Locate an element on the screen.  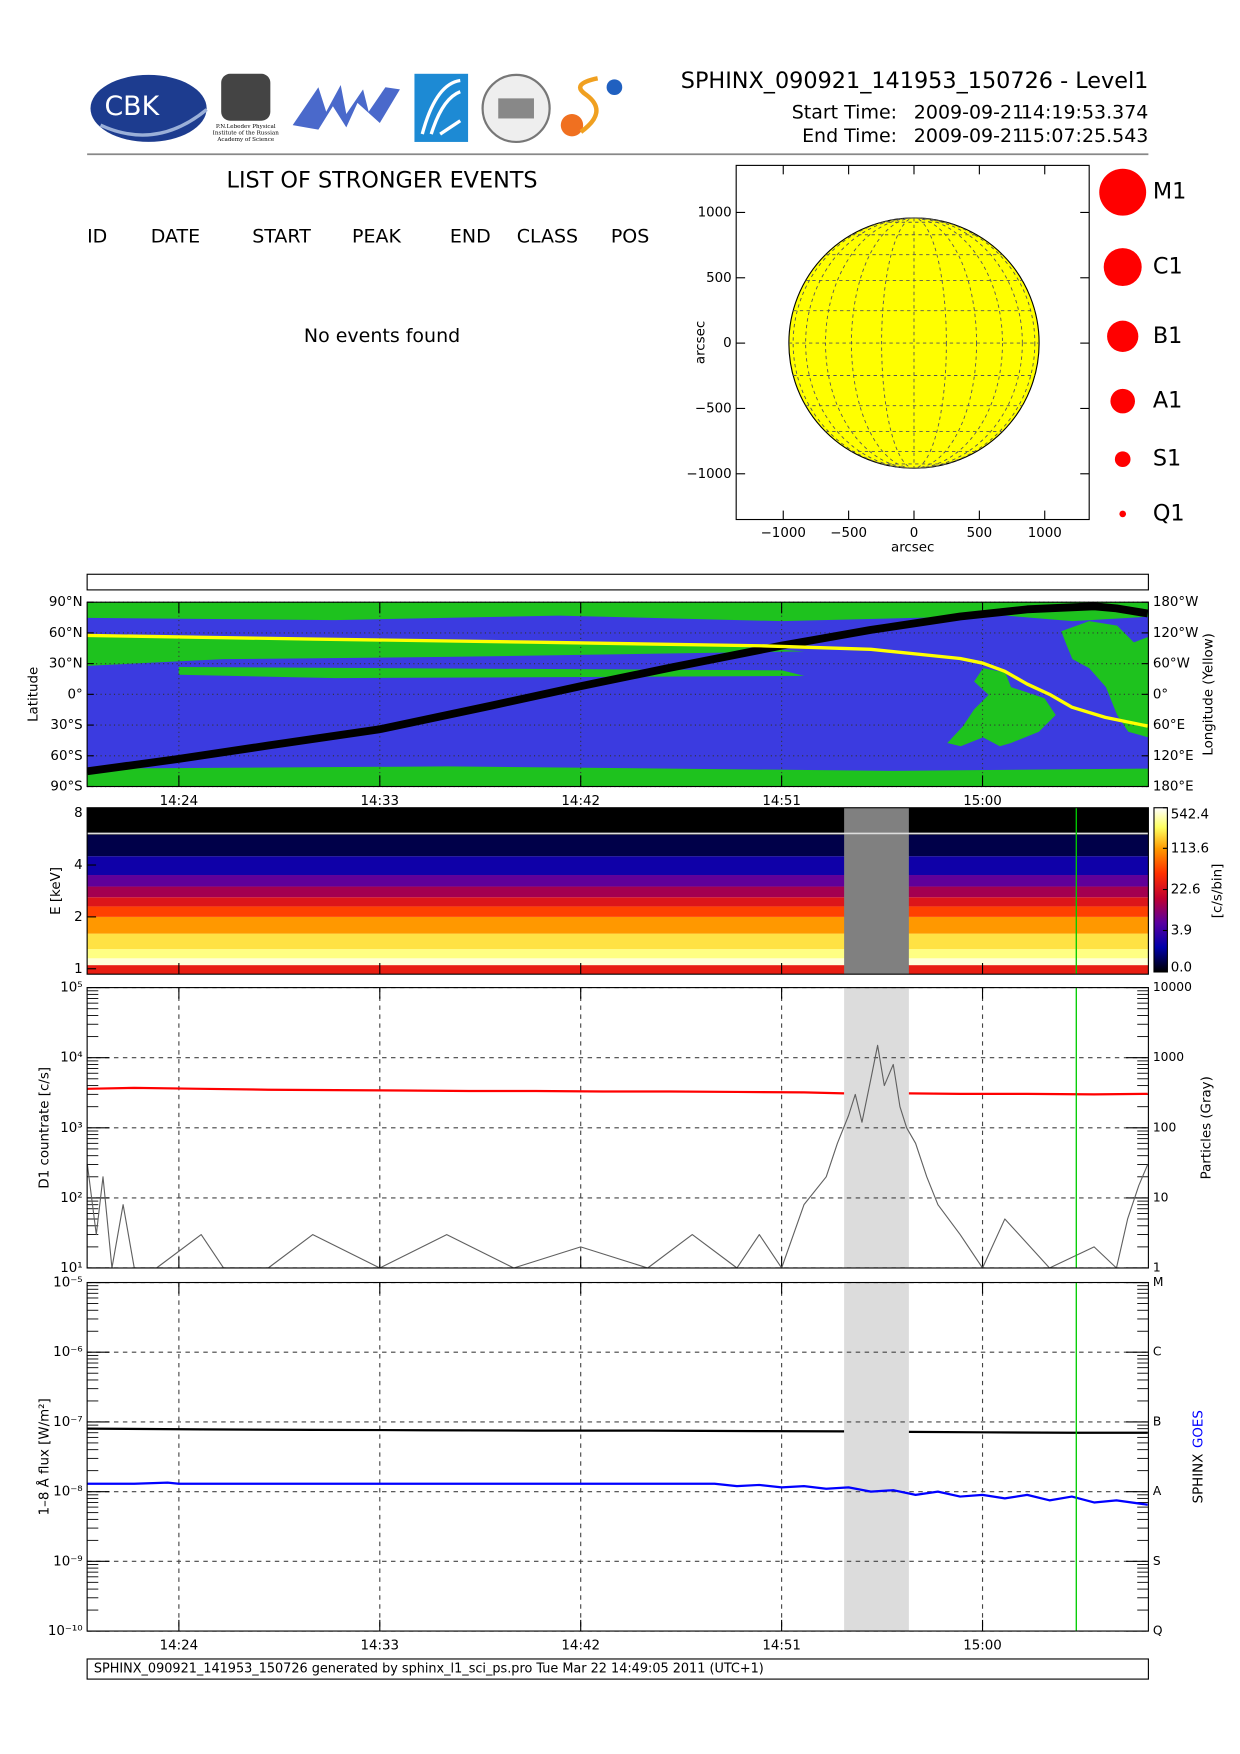
y-tick-label: 30°S is located at coordinates (66, 725).